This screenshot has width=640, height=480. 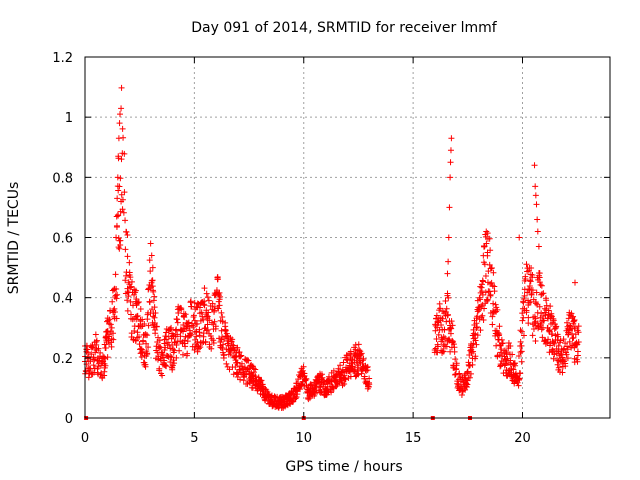 What do you see at coordinates (343, 467) in the screenshot?
I see `x-axis-title: GPS time / hours` at bounding box center [343, 467].